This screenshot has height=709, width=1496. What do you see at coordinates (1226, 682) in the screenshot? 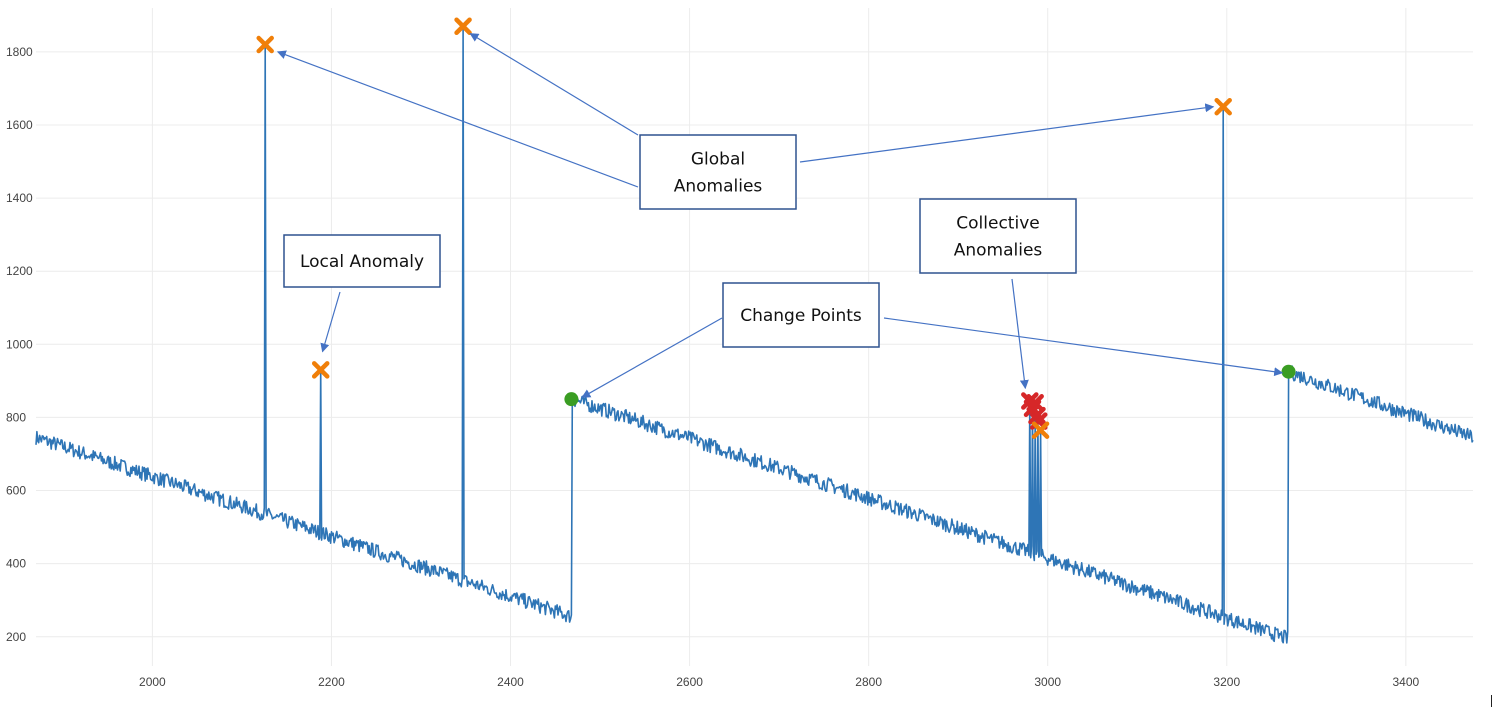
I see `x-tick-label: 3200` at bounding box center [1226, 682].